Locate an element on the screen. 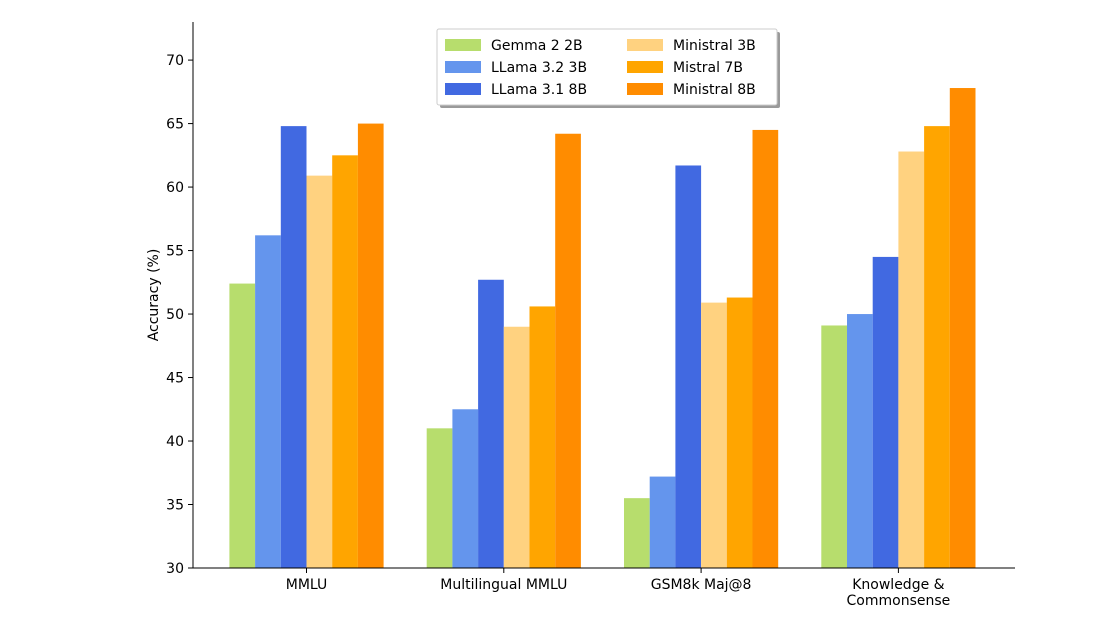  y-tick-label: 35 is located at coordinates (175, 506).